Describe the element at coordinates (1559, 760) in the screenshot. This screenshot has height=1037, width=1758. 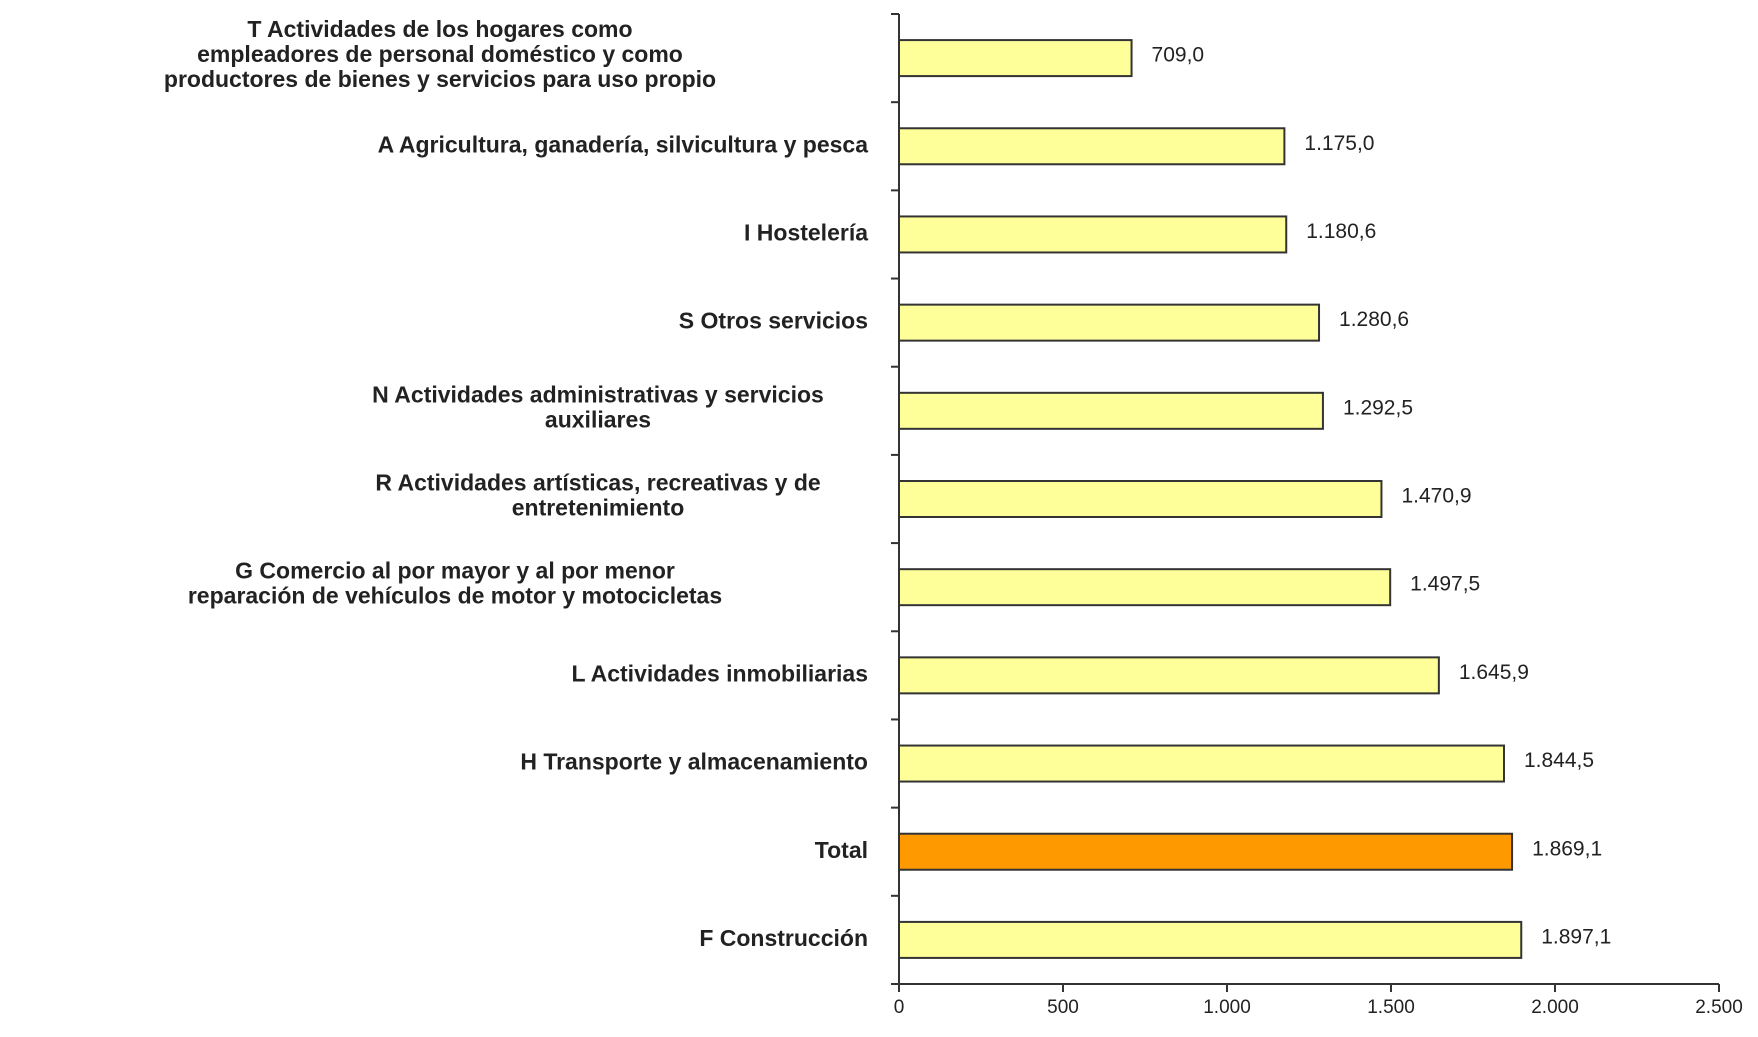
I see `value-label: 1.844,5` at that location.